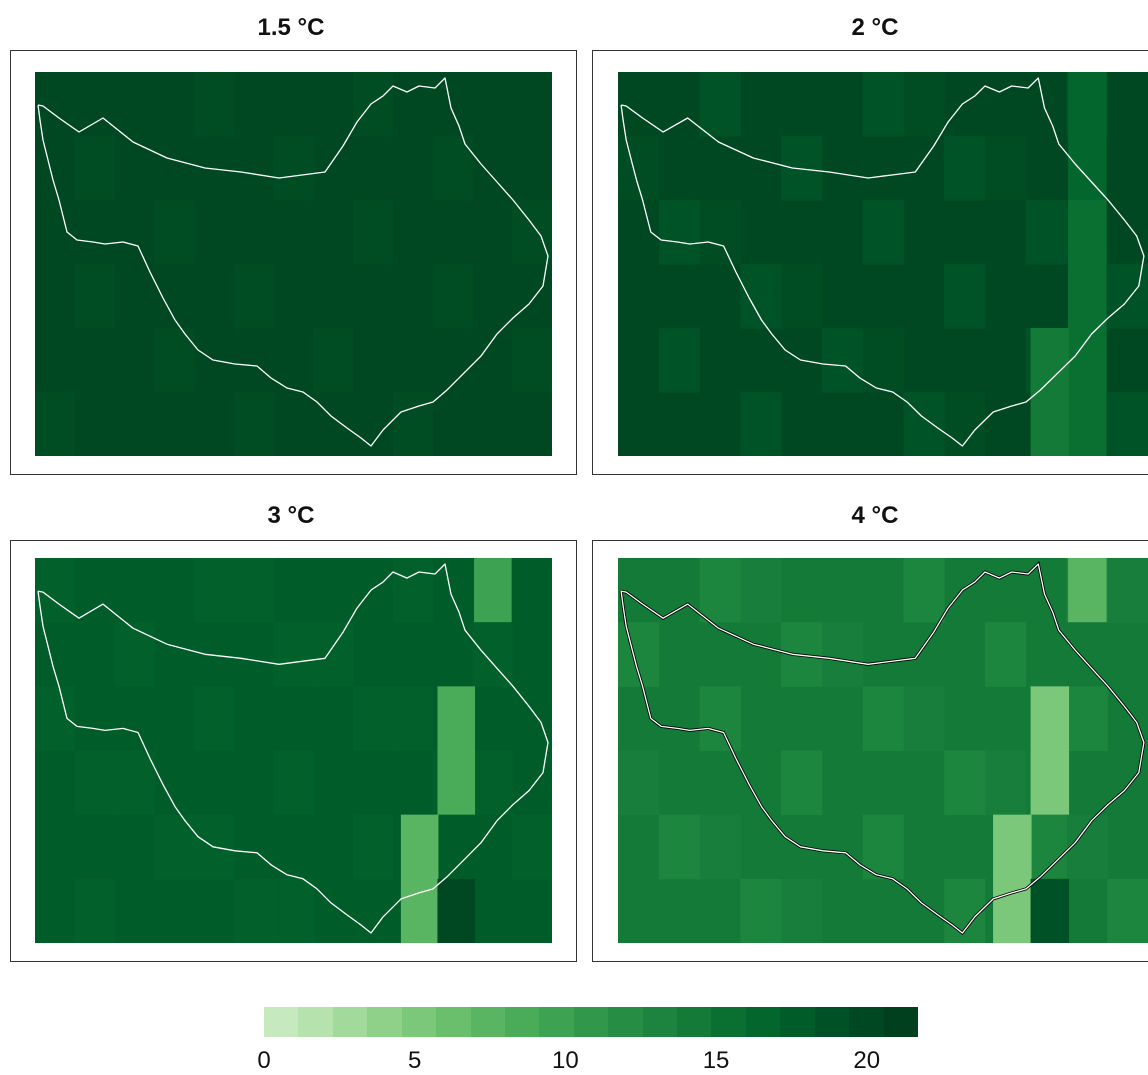  What do you see at coordinates (875, 27) in the screenshot?
I see `panel-title-2: 2 °C` at bounding box center [875, 27].